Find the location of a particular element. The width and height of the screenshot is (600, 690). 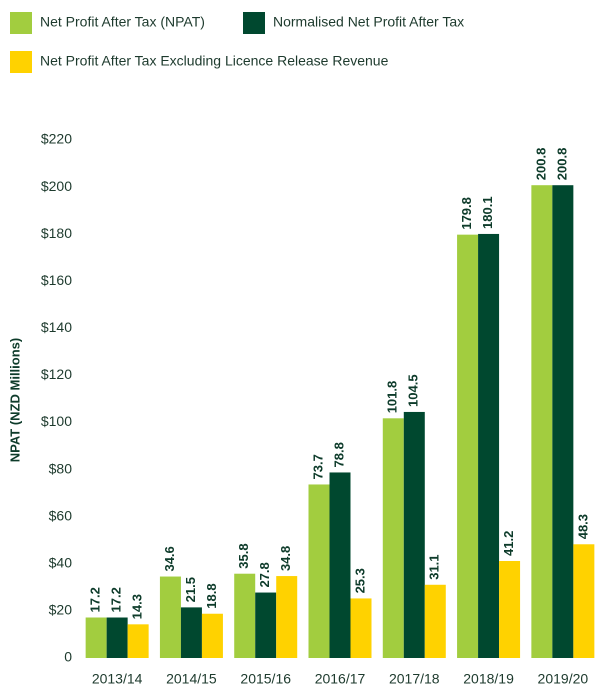

y-tick-label: $220 is located at coordinates (56, 139).